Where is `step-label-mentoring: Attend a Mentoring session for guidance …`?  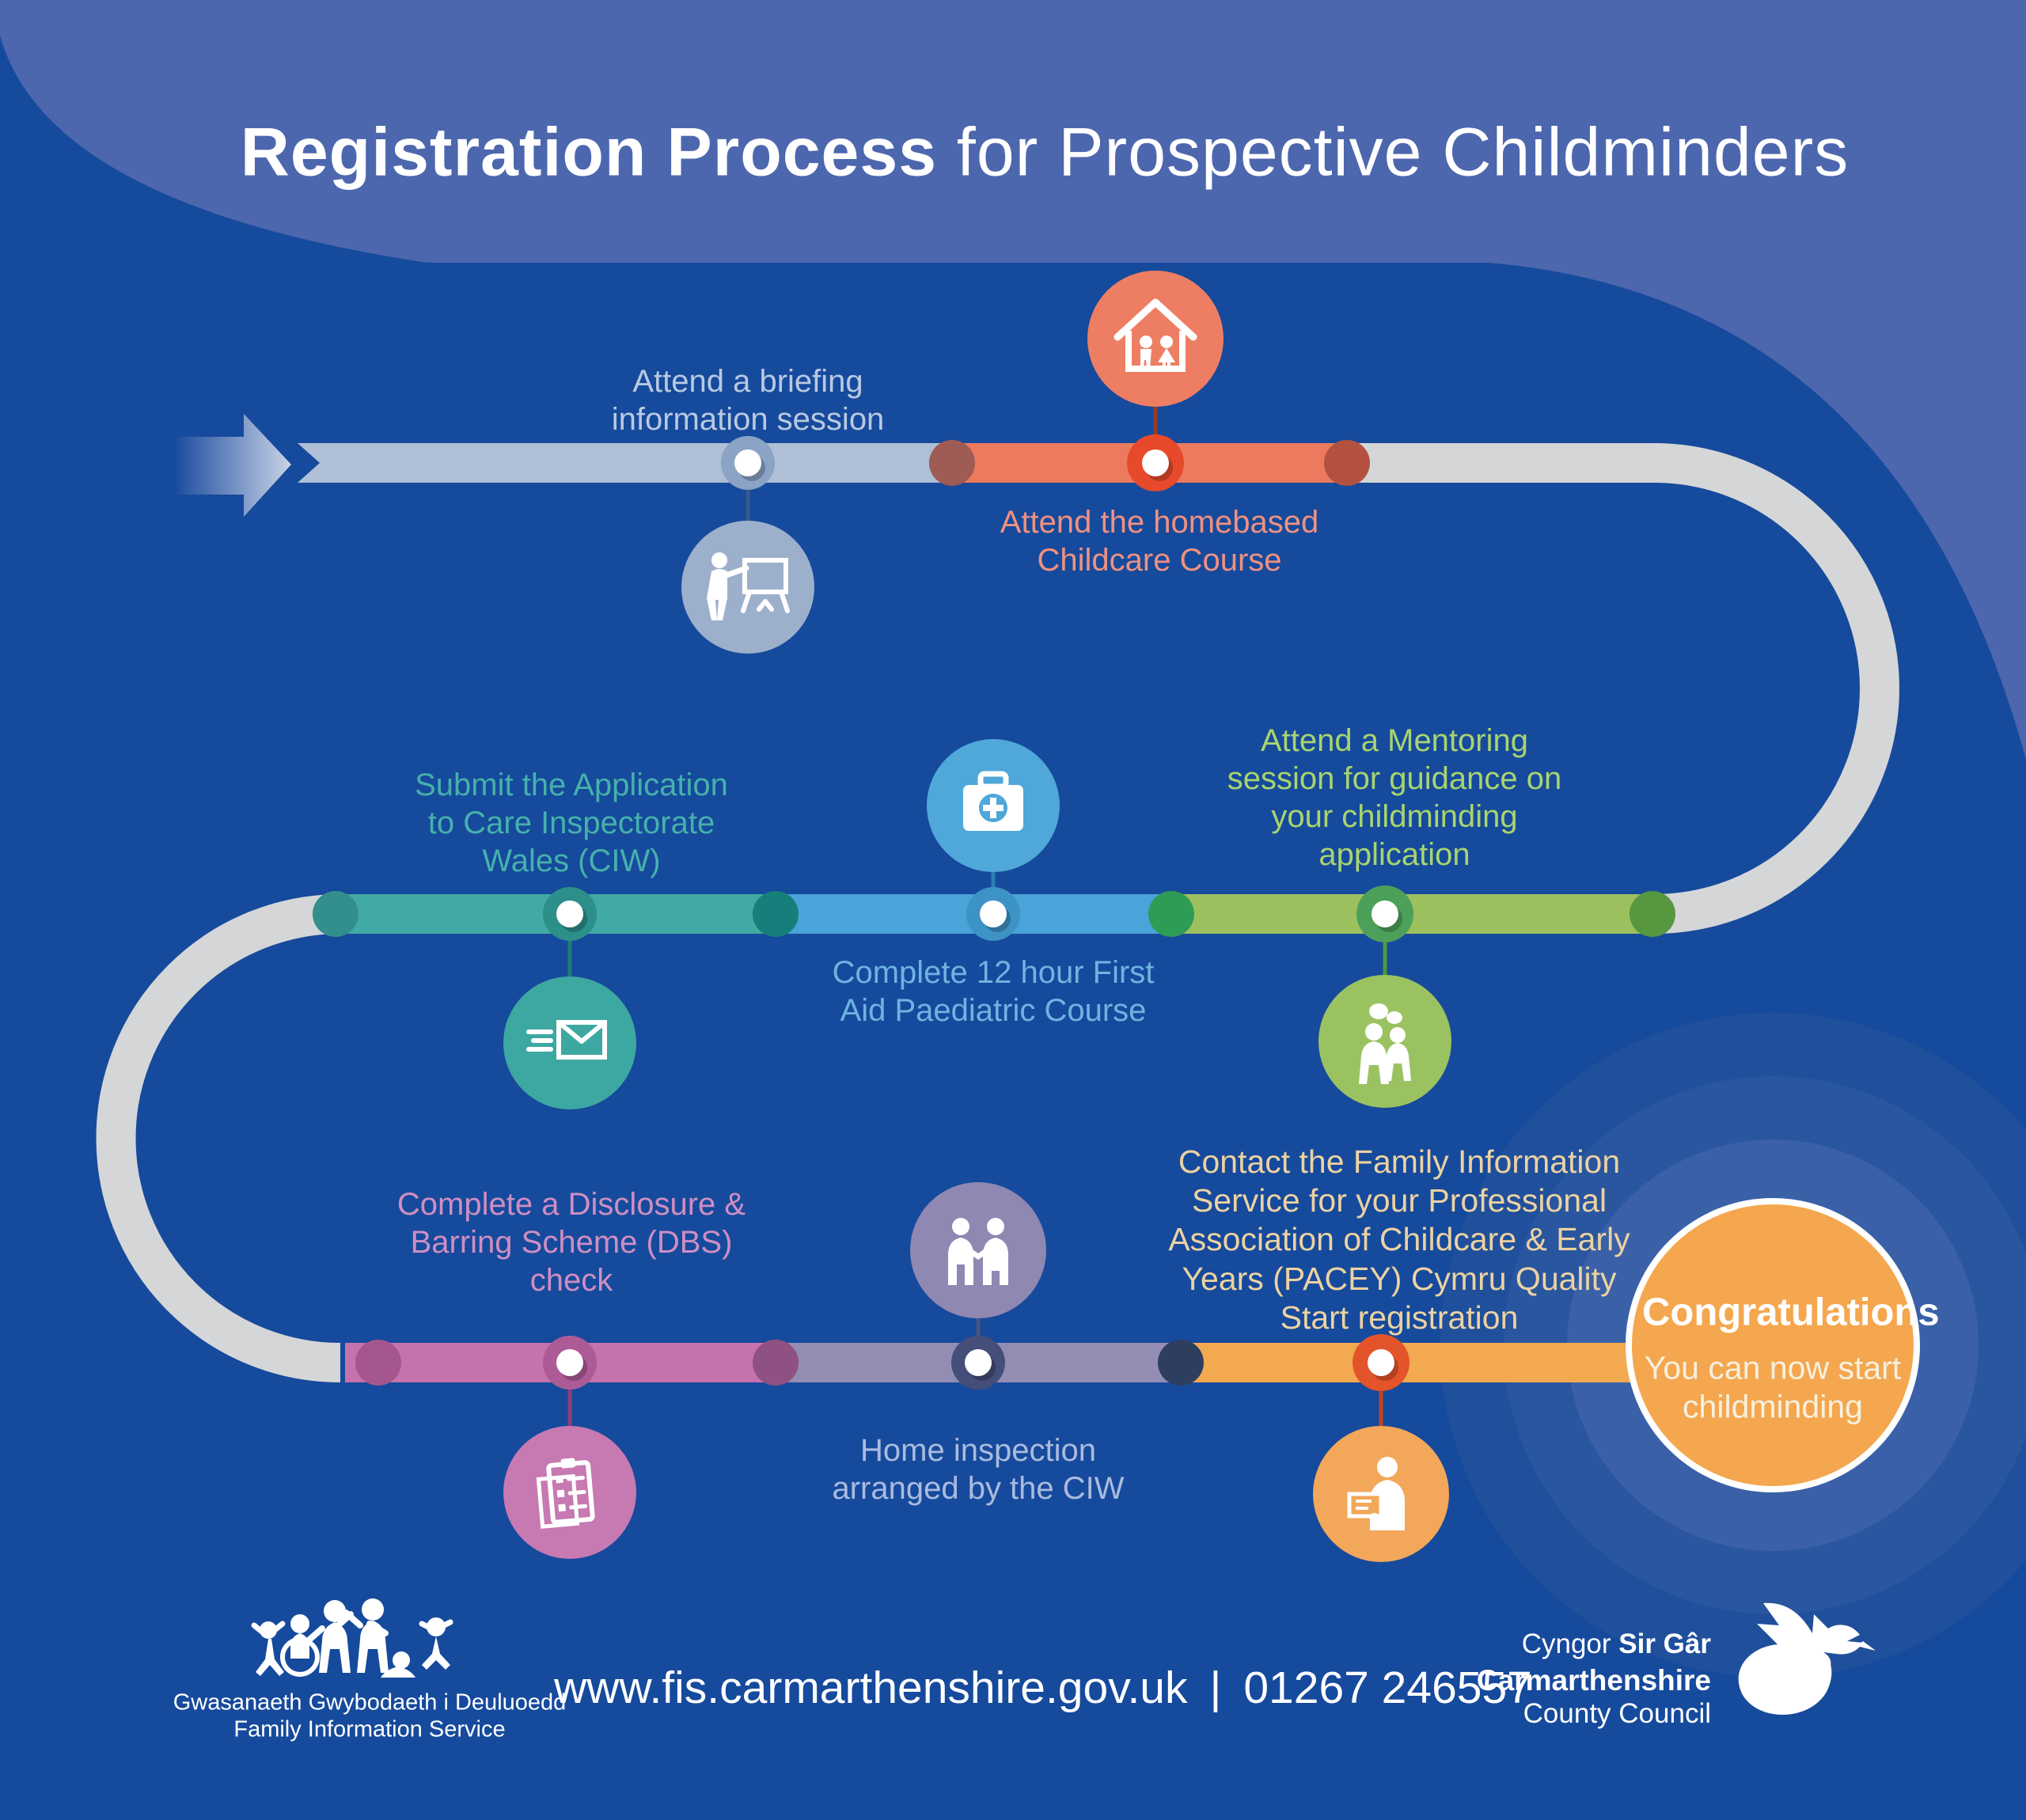
step-label-mentoring: Attend a Mentoring session for guidance … is located at coordinates (1394, 797).